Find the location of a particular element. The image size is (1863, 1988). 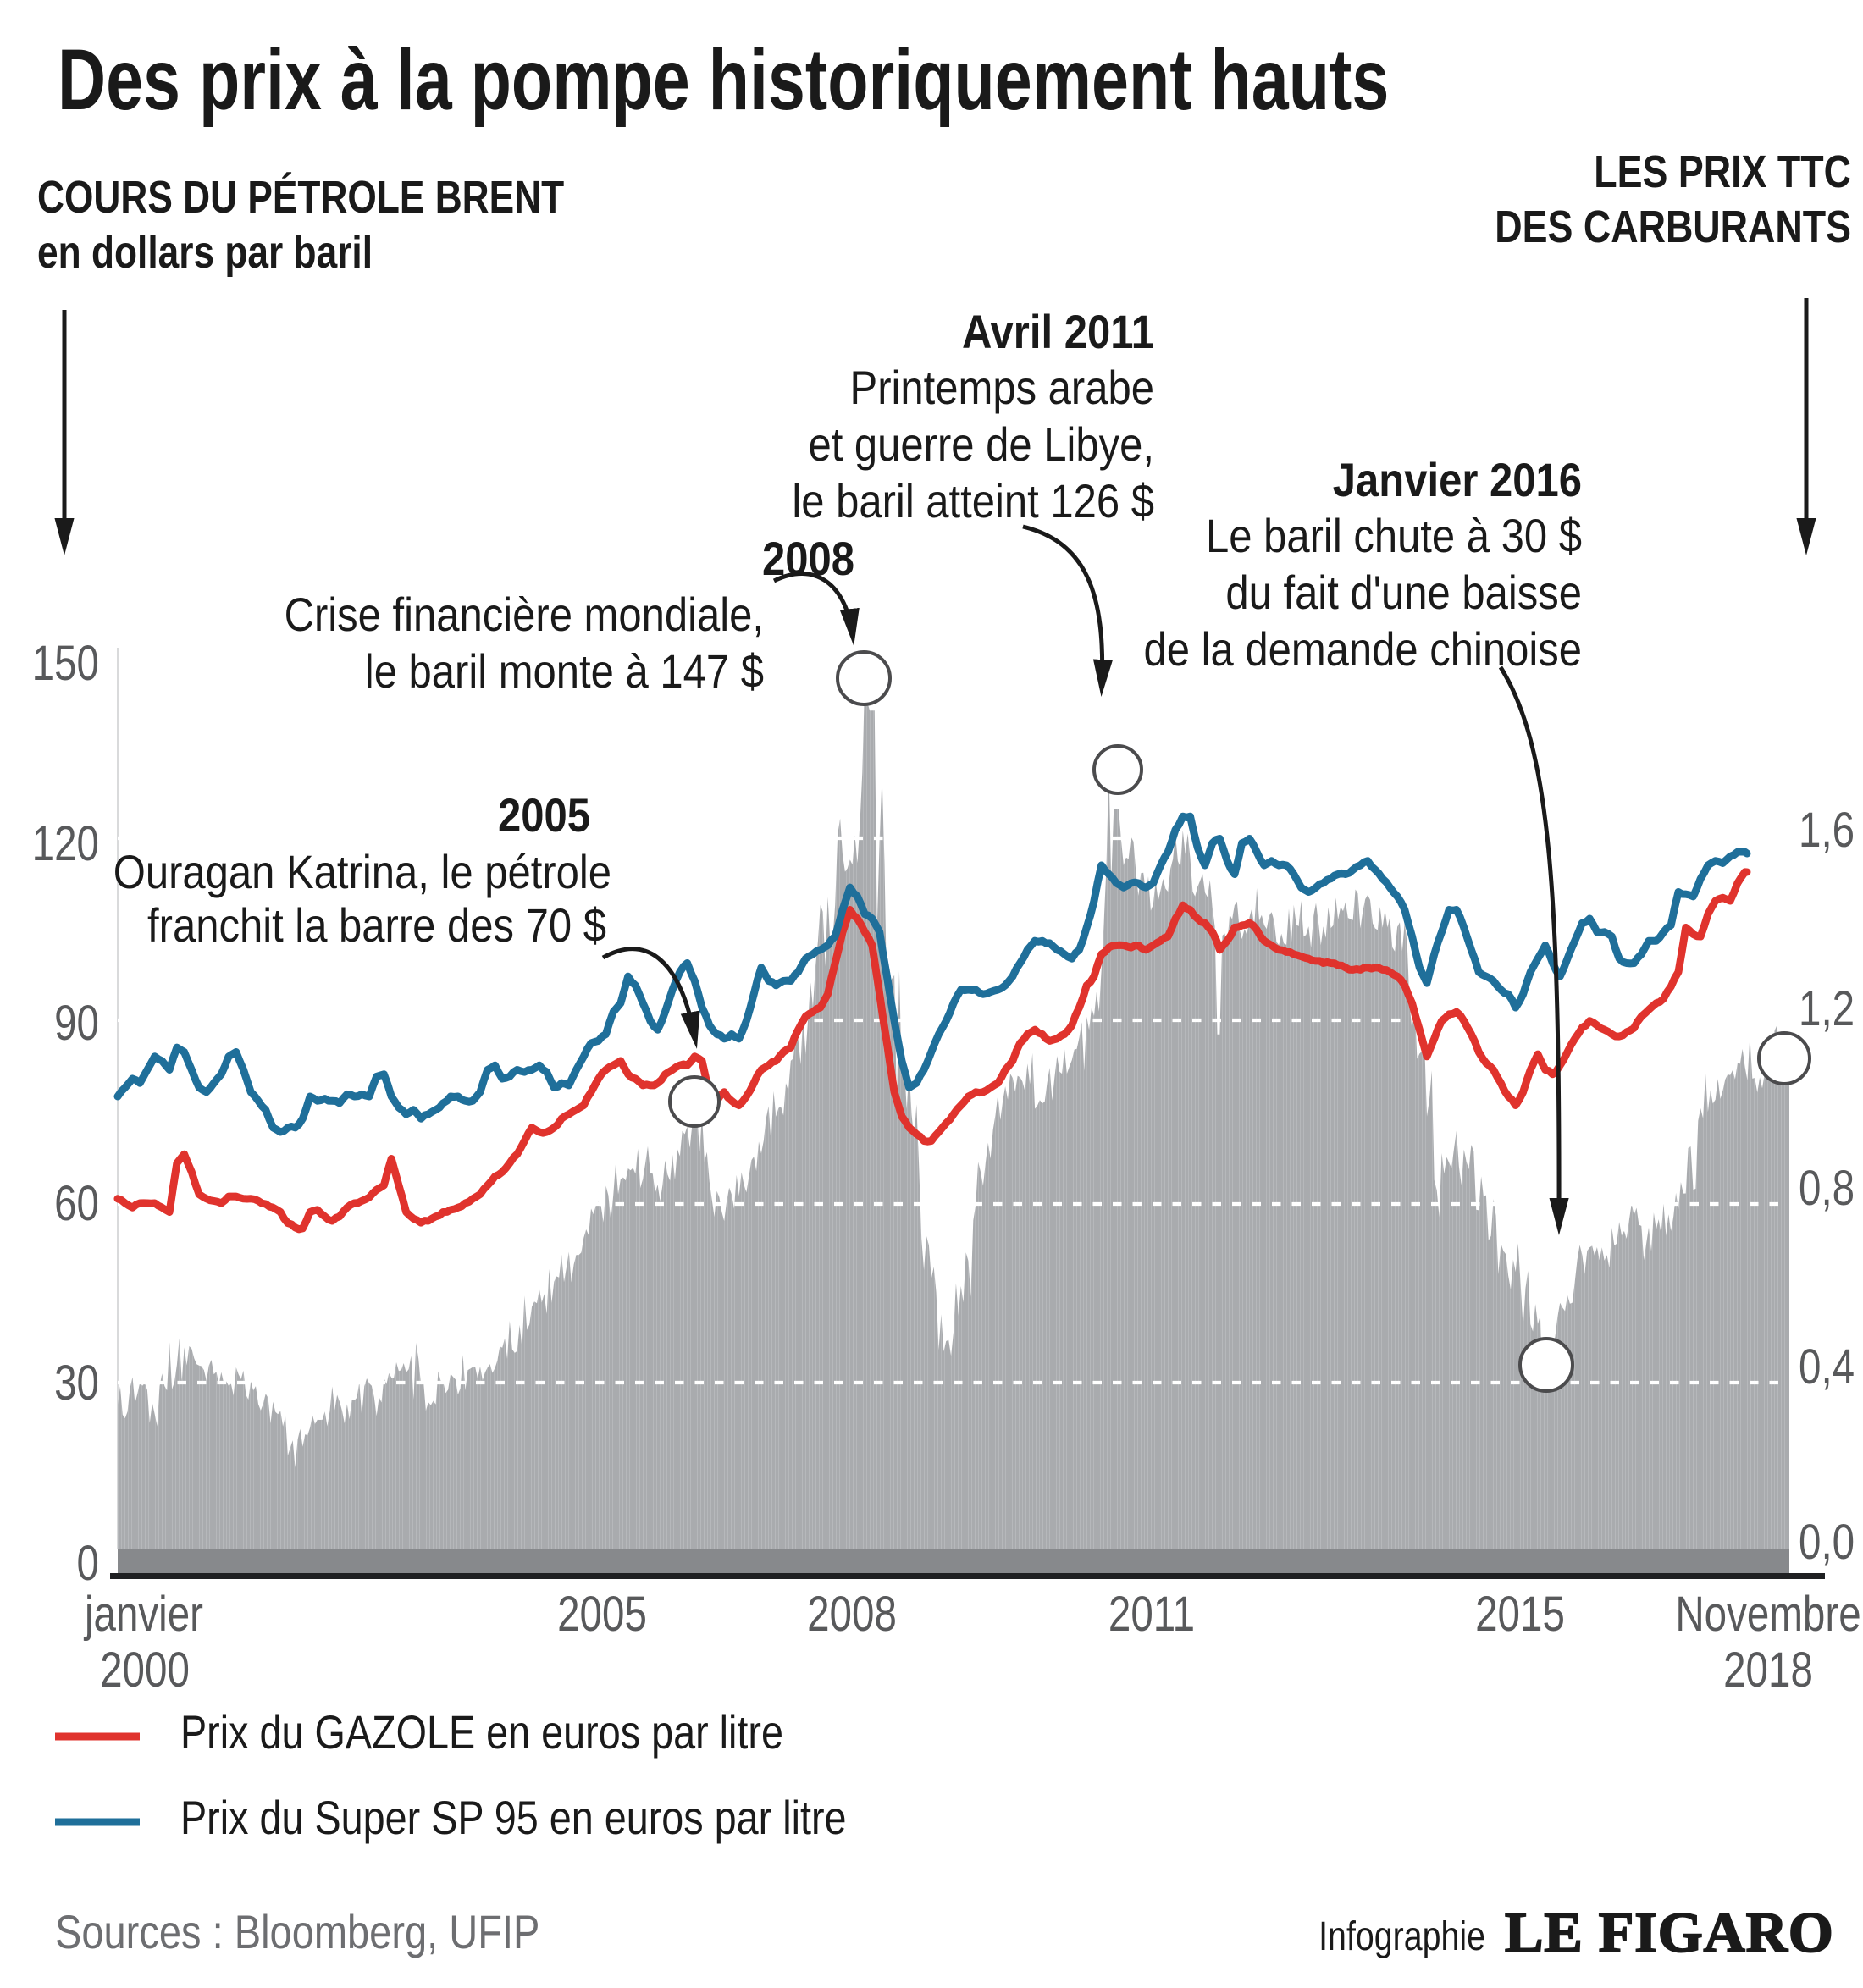

svg-text: 90 is located at coordinates (76, 1024).